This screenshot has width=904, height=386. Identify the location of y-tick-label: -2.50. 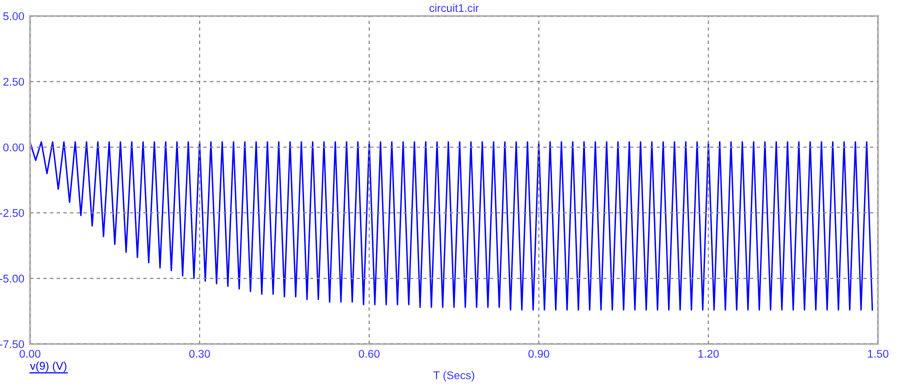
(12, 213).